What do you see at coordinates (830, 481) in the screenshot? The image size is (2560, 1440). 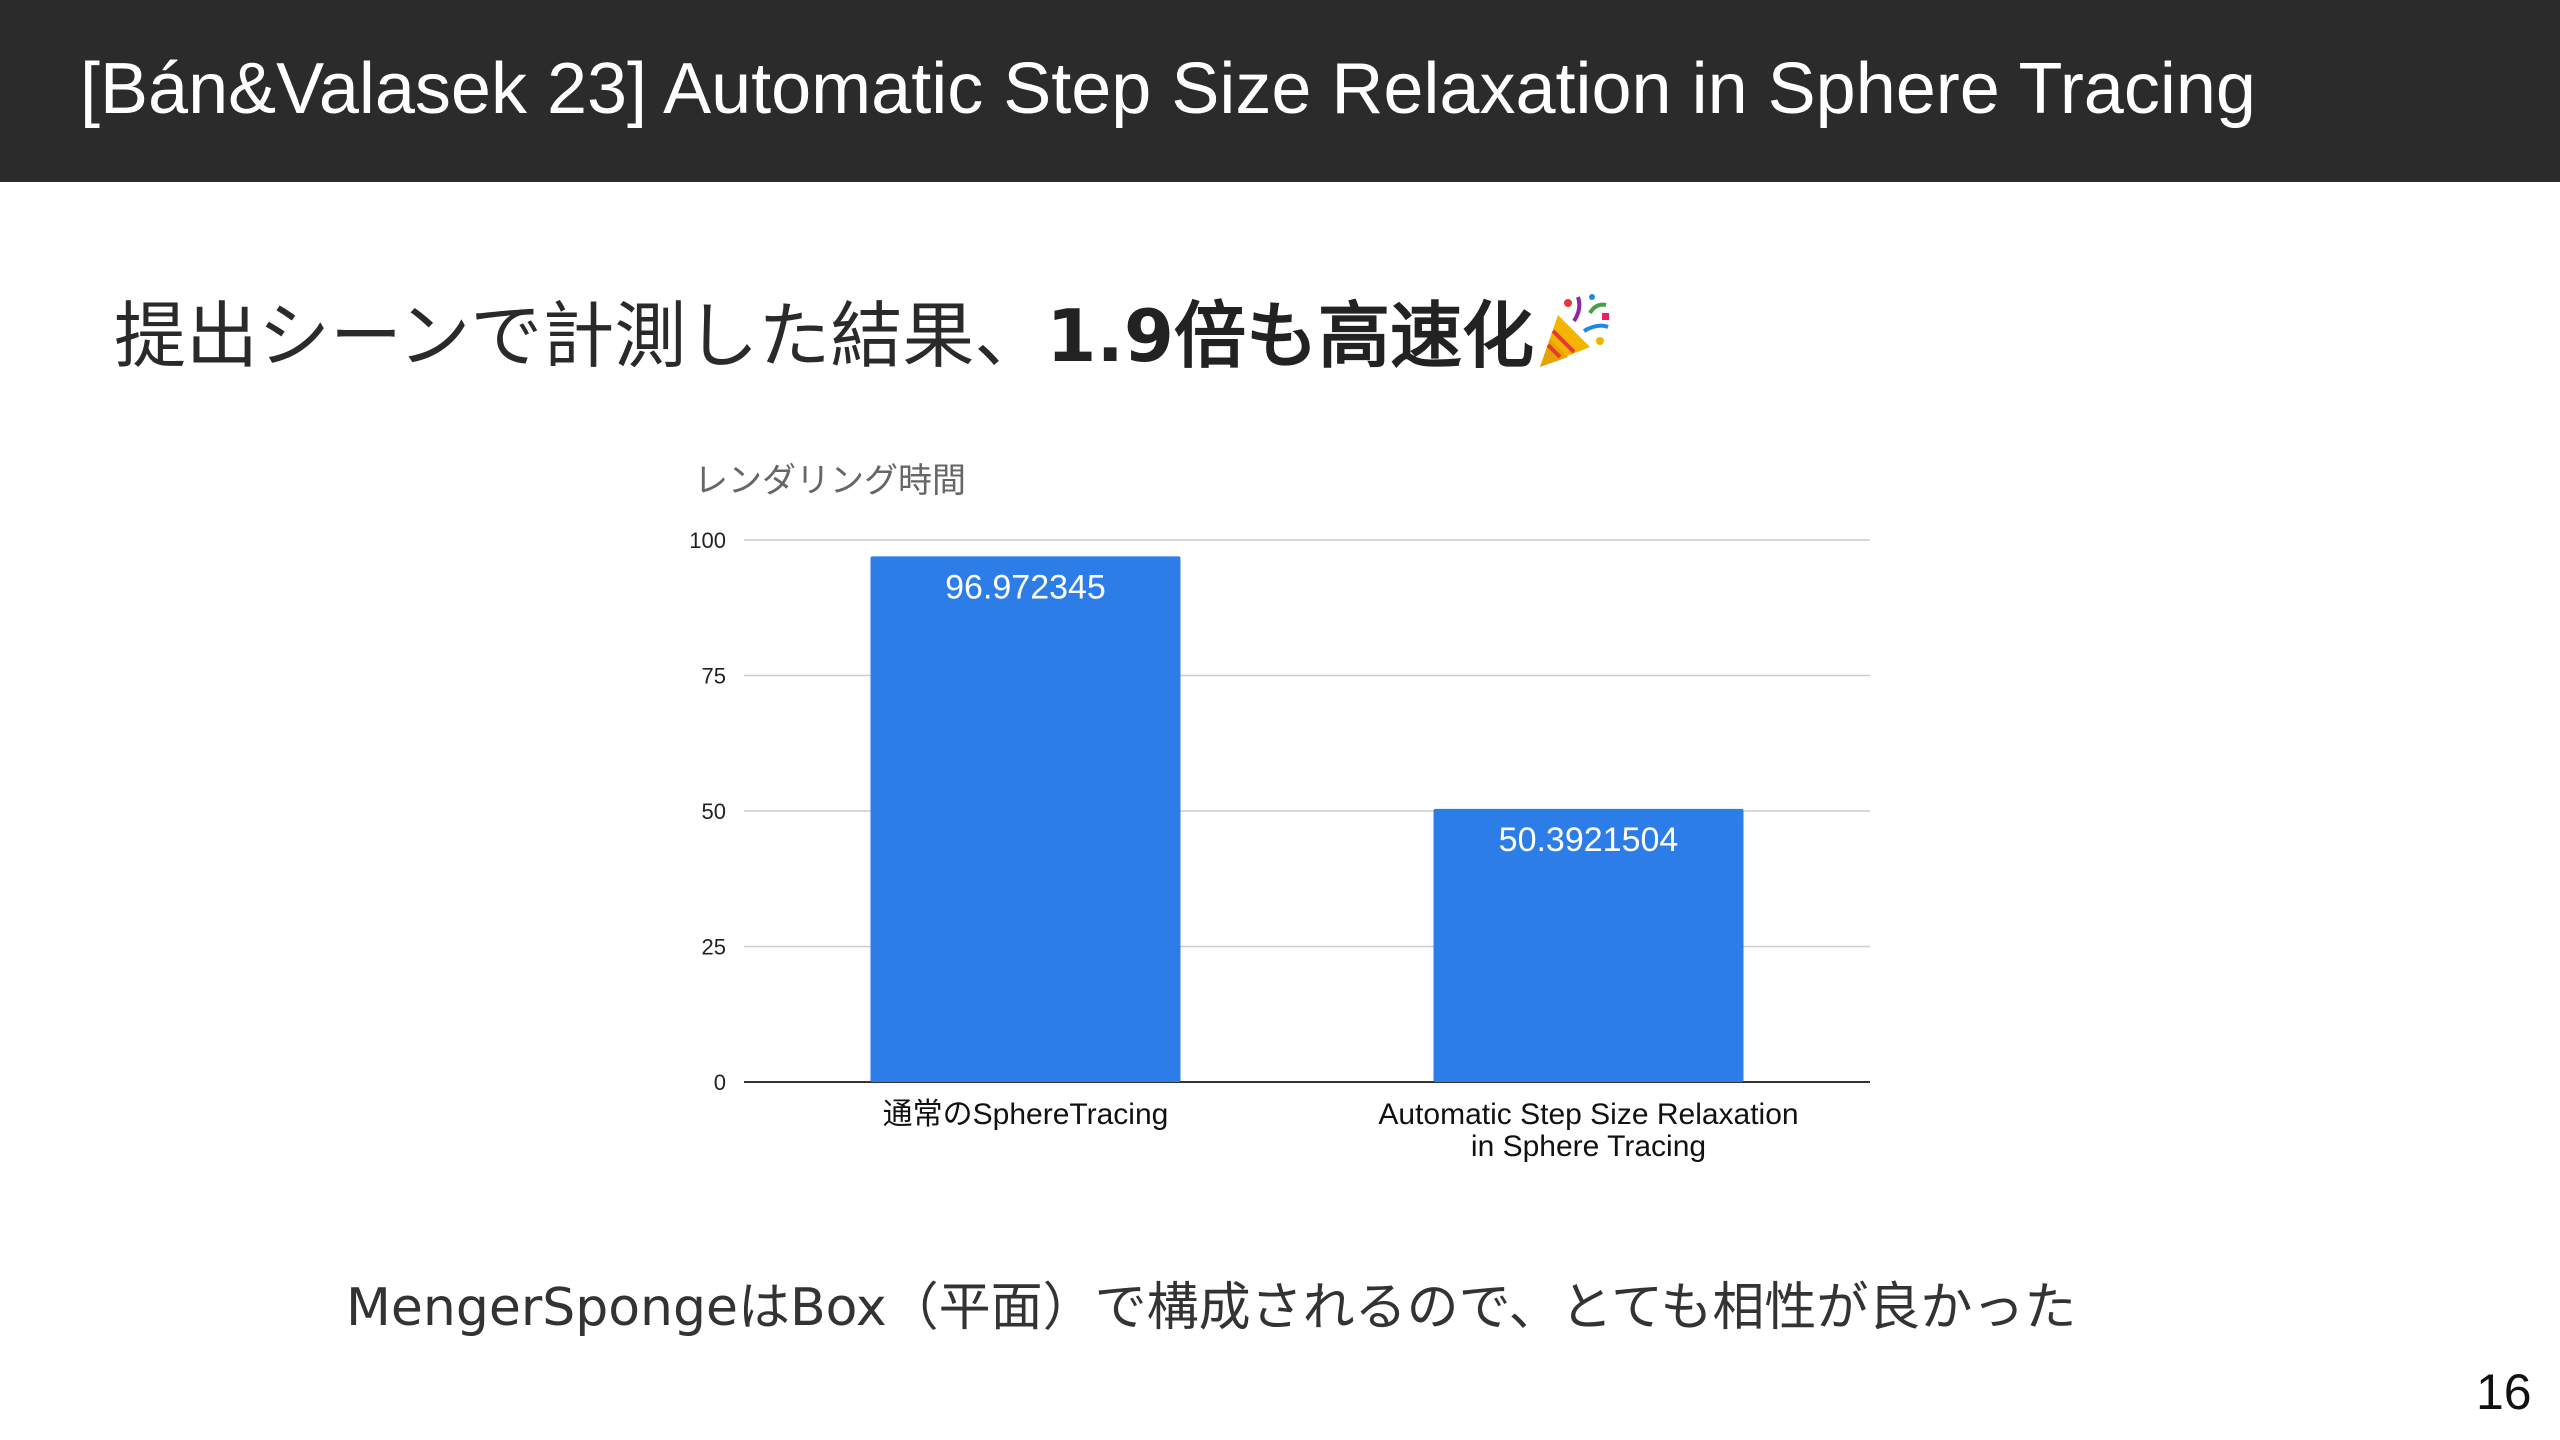 I see `chart-title: レンダリング時間` at bounding box center [830, 481].